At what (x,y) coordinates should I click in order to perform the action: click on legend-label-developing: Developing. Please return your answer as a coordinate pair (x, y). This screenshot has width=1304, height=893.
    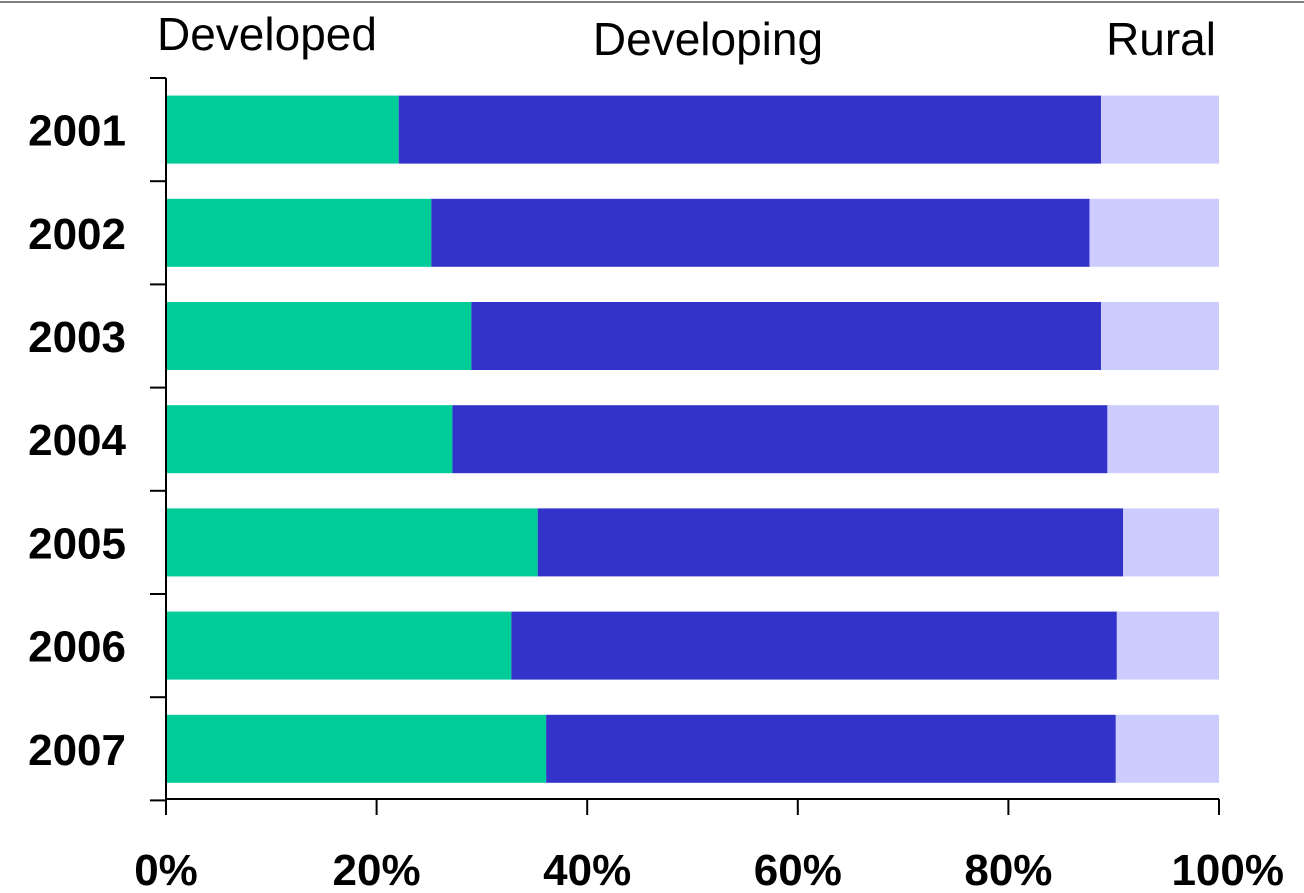
    Looking at the image, I should click on (708, 39).